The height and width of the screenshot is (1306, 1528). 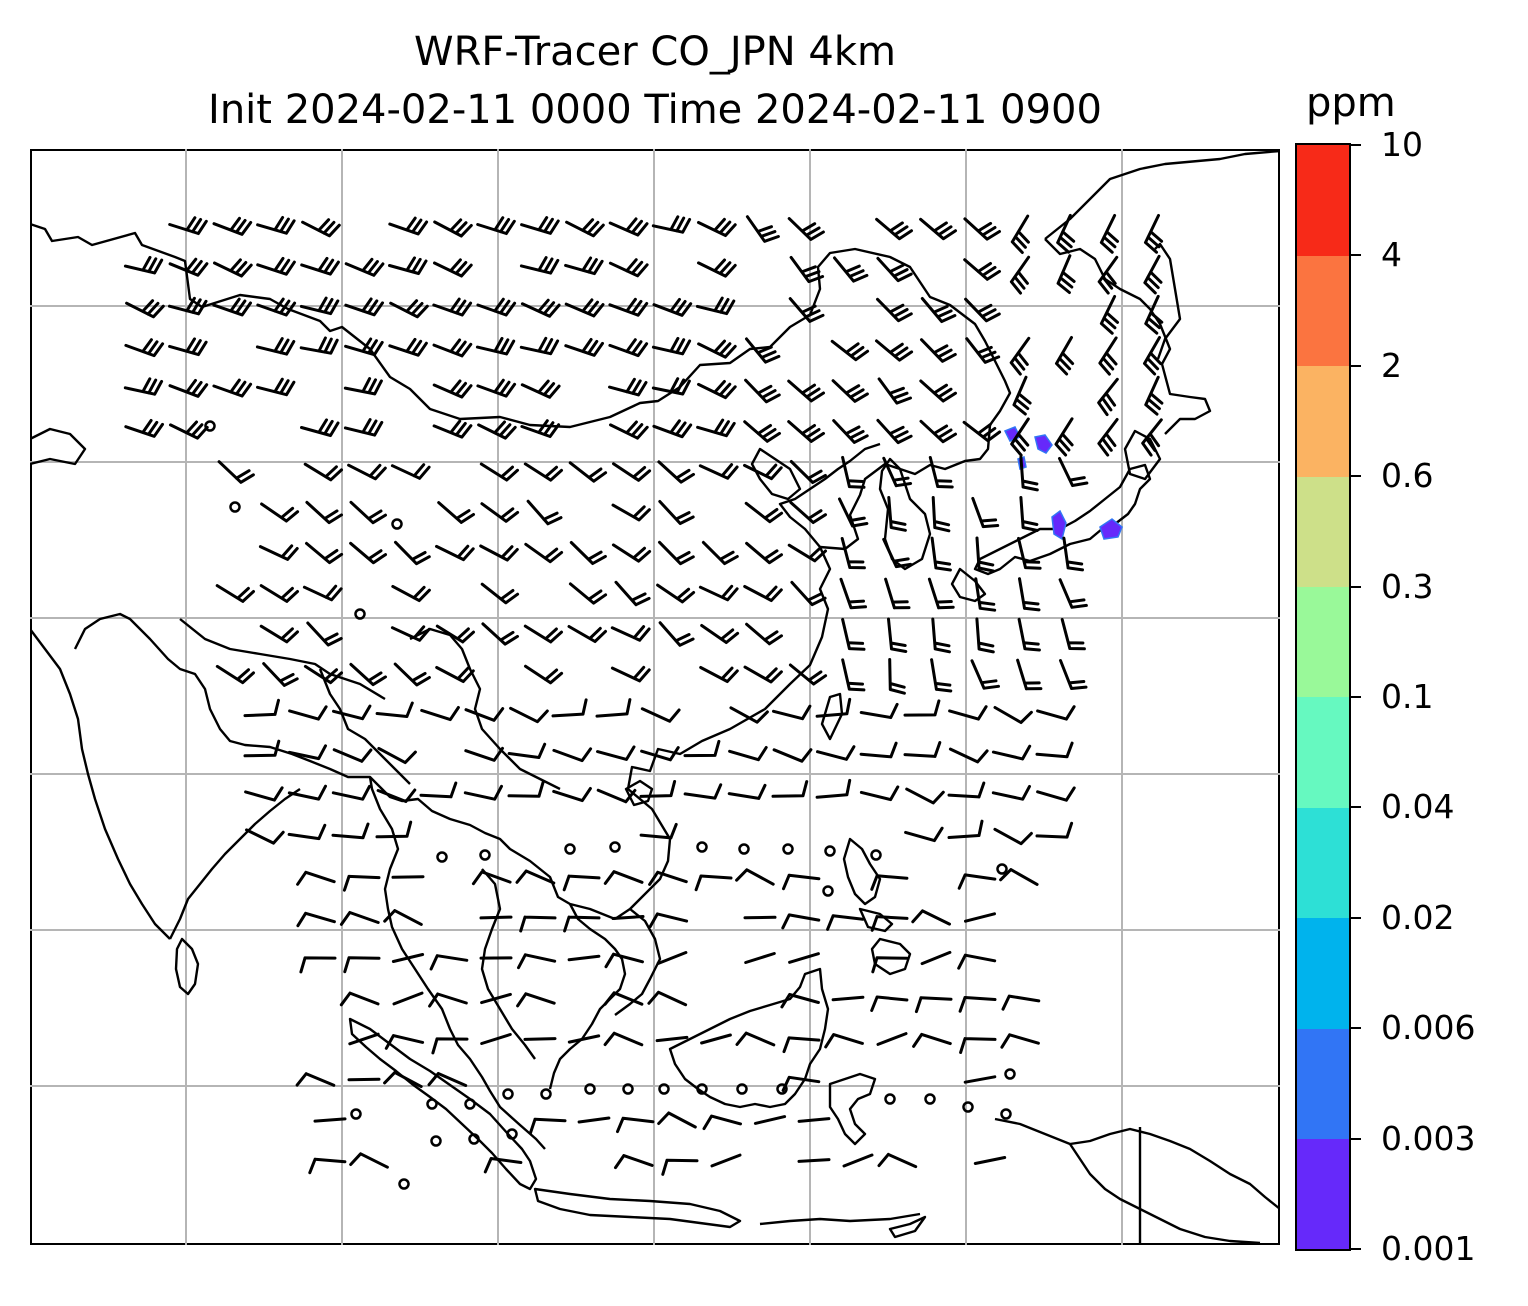 What do you see at coordinates (1407, 586) in the screenshot?
I see `colorbar-tick-label: 0.3` at bounding box center [1407, 586].